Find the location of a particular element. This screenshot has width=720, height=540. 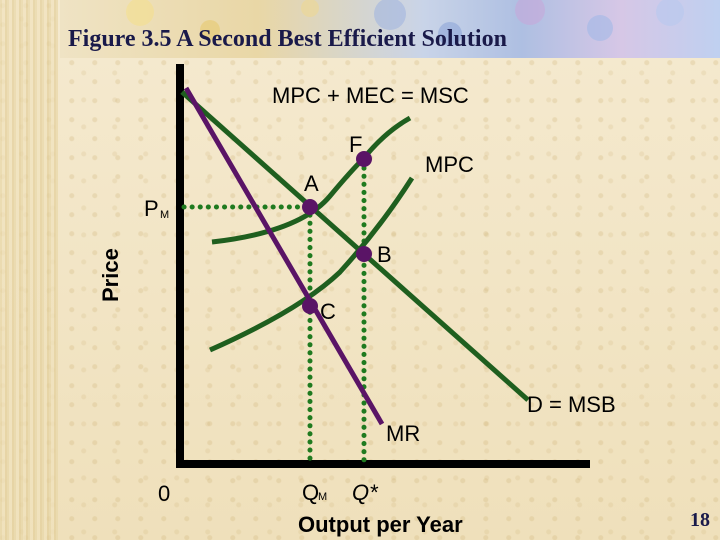

point-f-label: F is located at coordinates (355, 144).